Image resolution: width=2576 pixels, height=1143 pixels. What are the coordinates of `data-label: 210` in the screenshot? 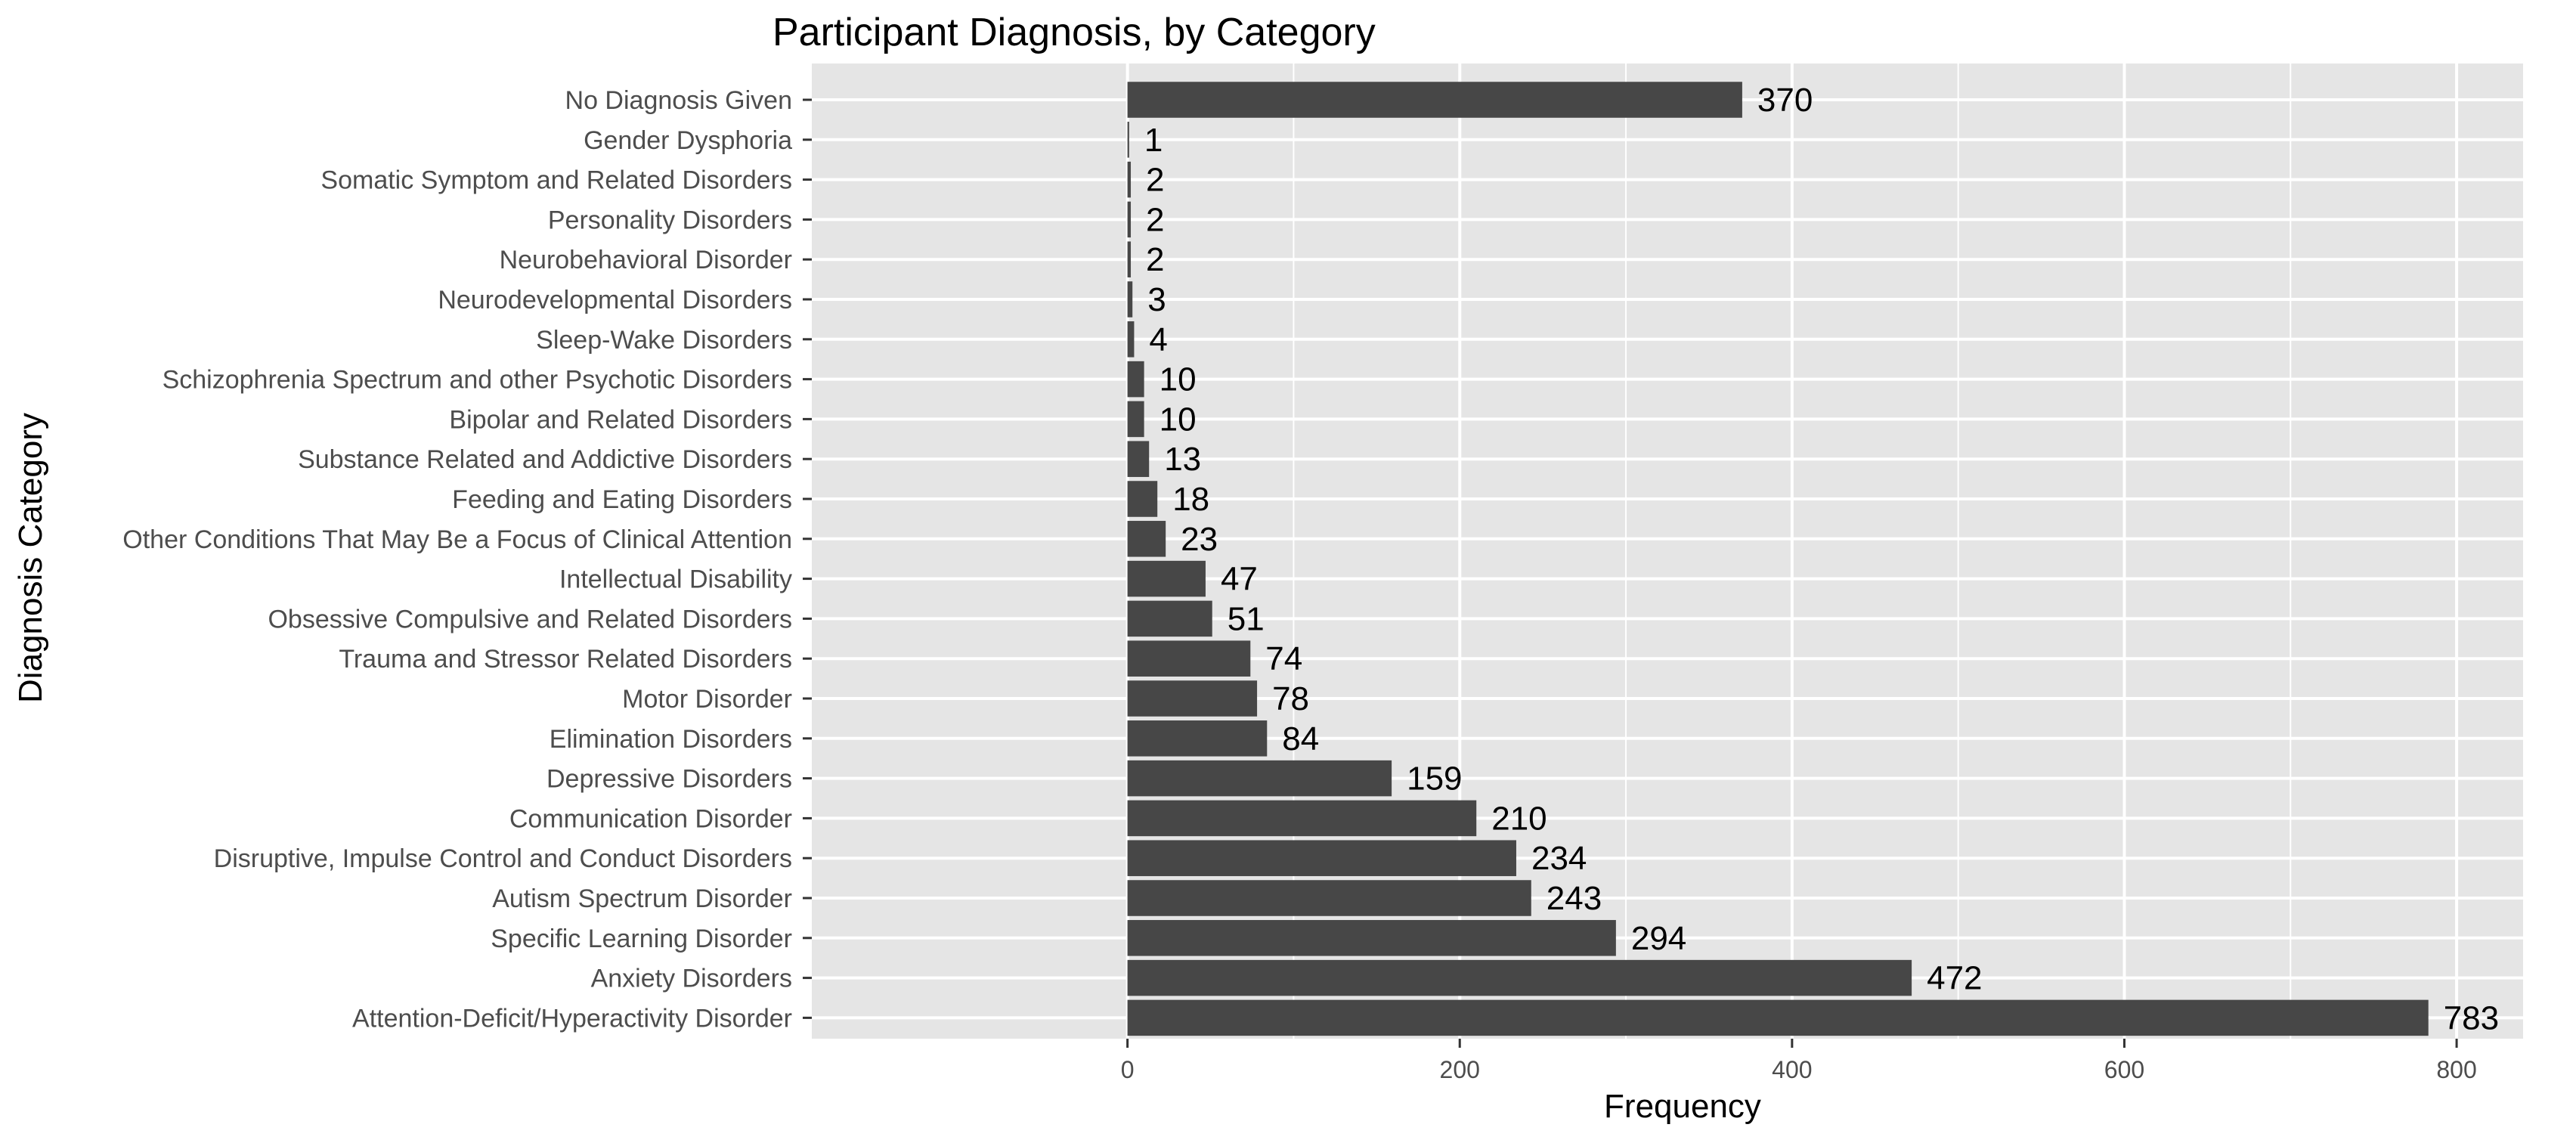 It's located at (1519, 818).